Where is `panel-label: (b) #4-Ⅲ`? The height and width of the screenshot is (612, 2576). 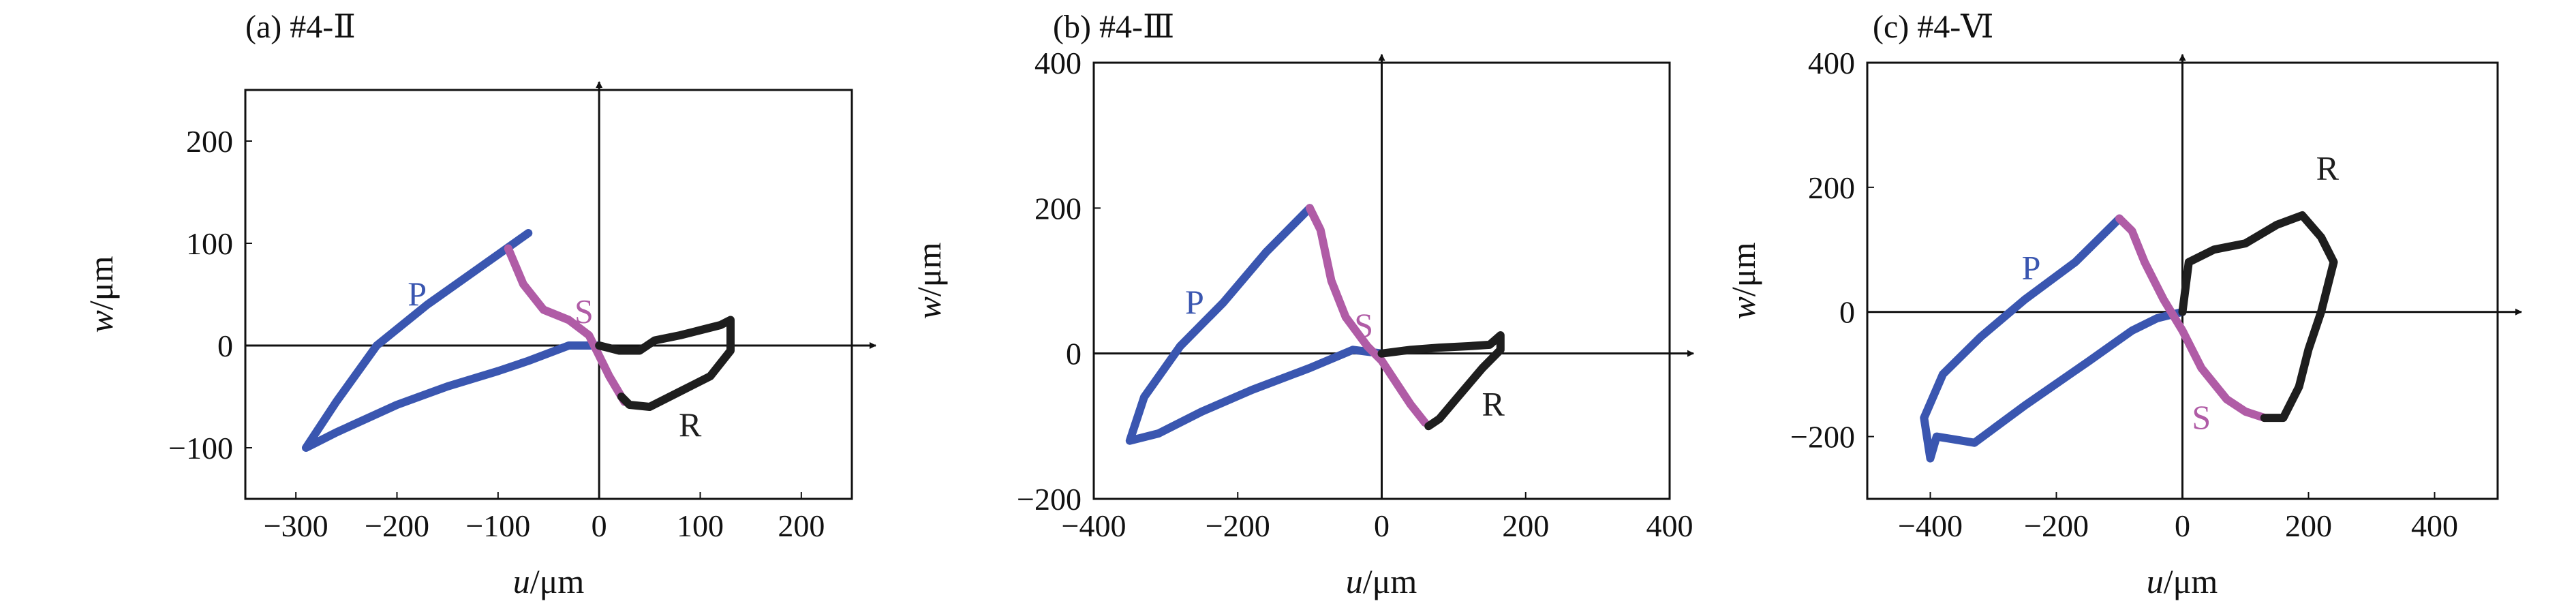
panel-label: (b) #4-Ⅲ is located at coordinates (1113, 27).